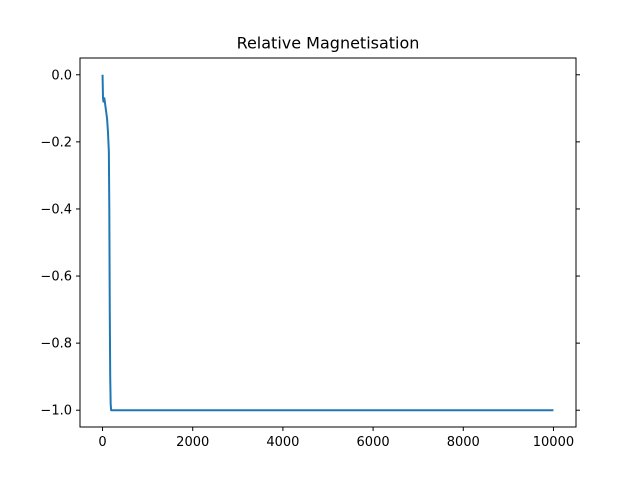 This screenshot has height=480, width=640. Describe the element at coordinates (192, 442) in the screenshot. I see `x-tick-label: 2000` at that location.